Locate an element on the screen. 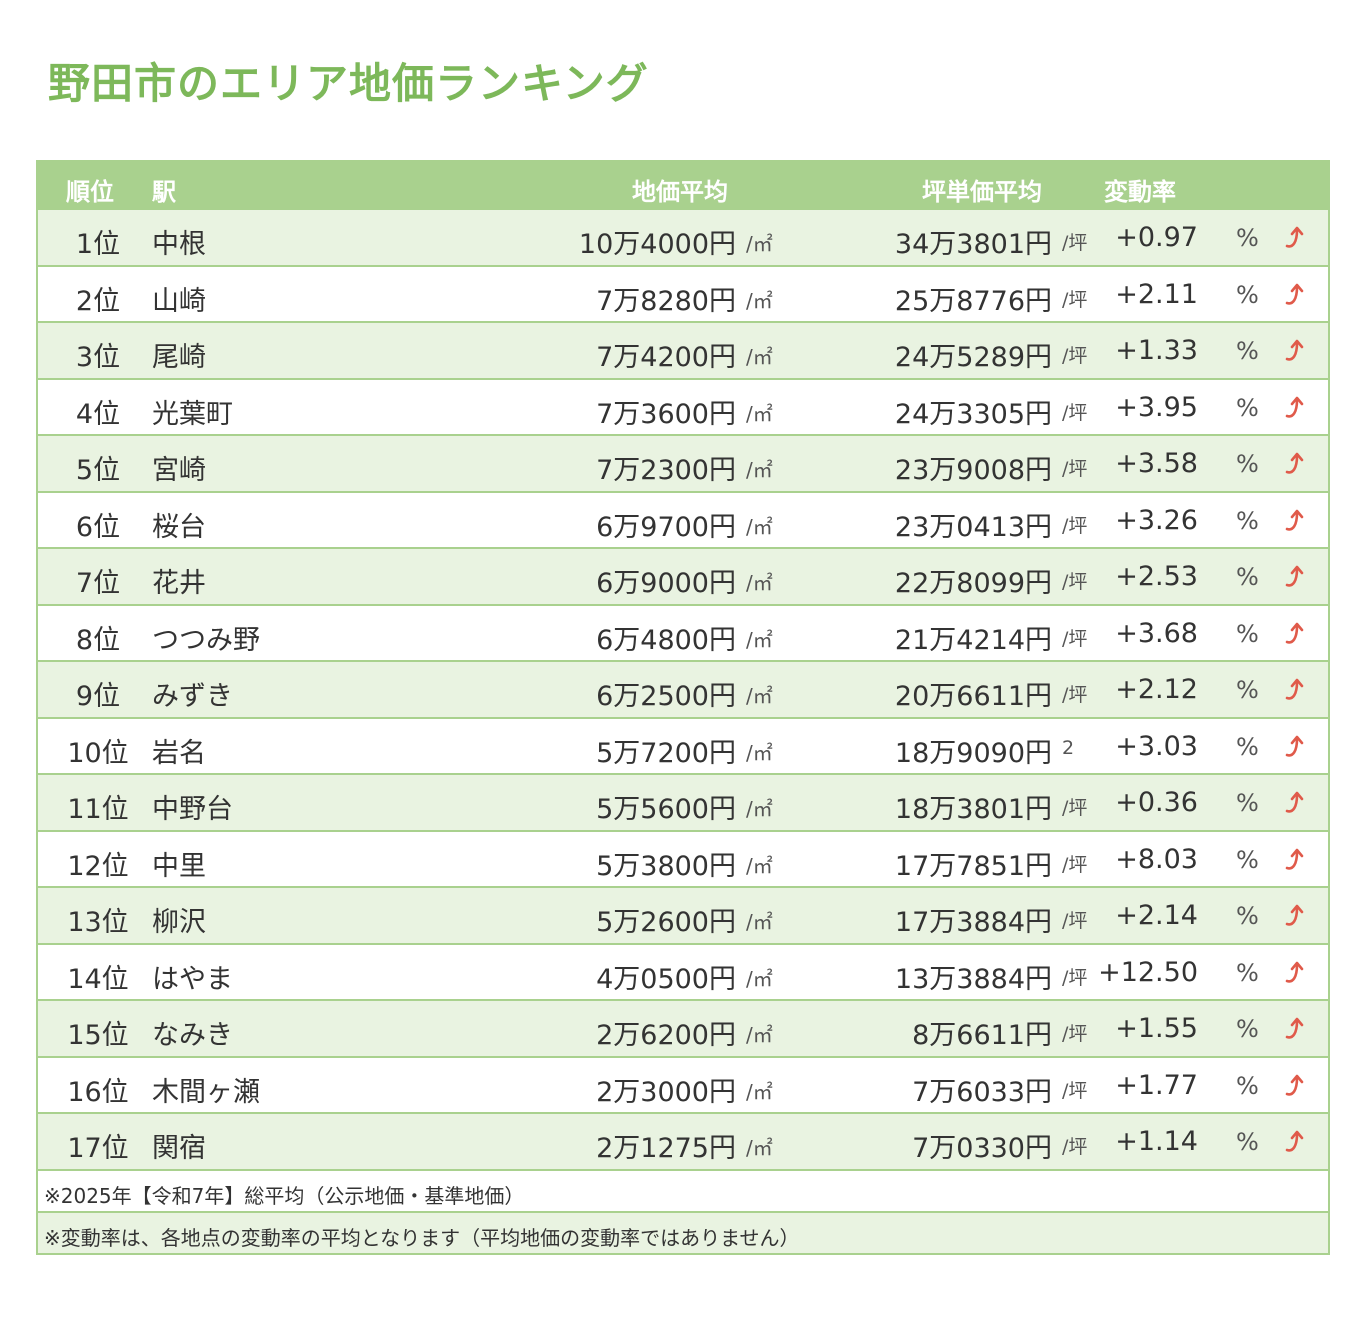  land-price-cell: 6万2500円 is located at coordinates (666, 696).